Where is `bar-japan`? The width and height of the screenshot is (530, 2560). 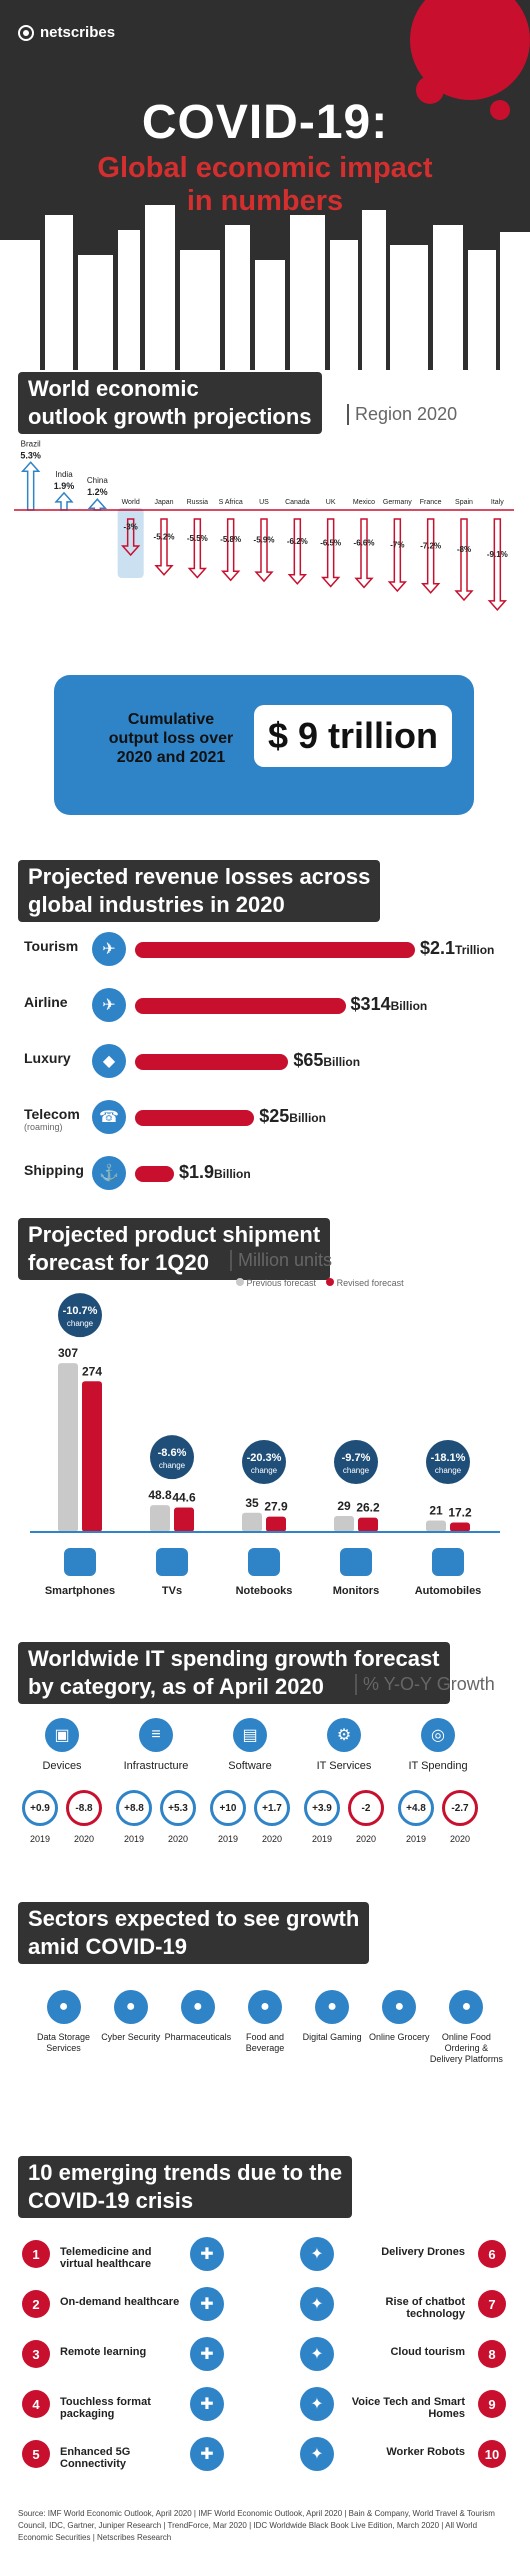
bar-japan is located at coordinates (164, 547).